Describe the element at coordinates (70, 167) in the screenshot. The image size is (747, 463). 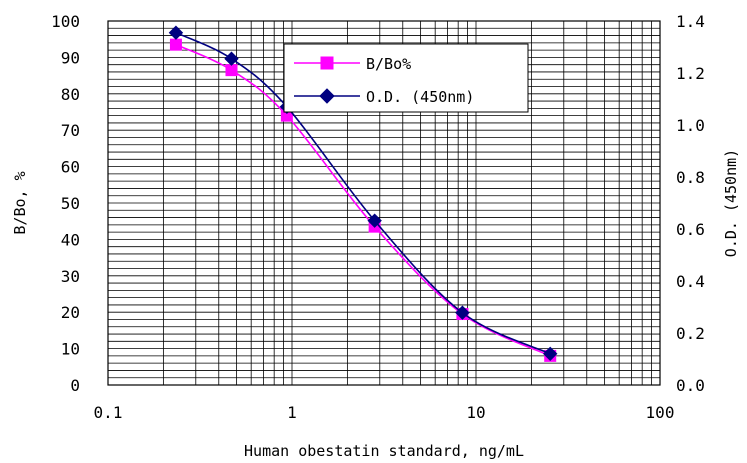
I see `y-left-tick-label: 60` at that location.